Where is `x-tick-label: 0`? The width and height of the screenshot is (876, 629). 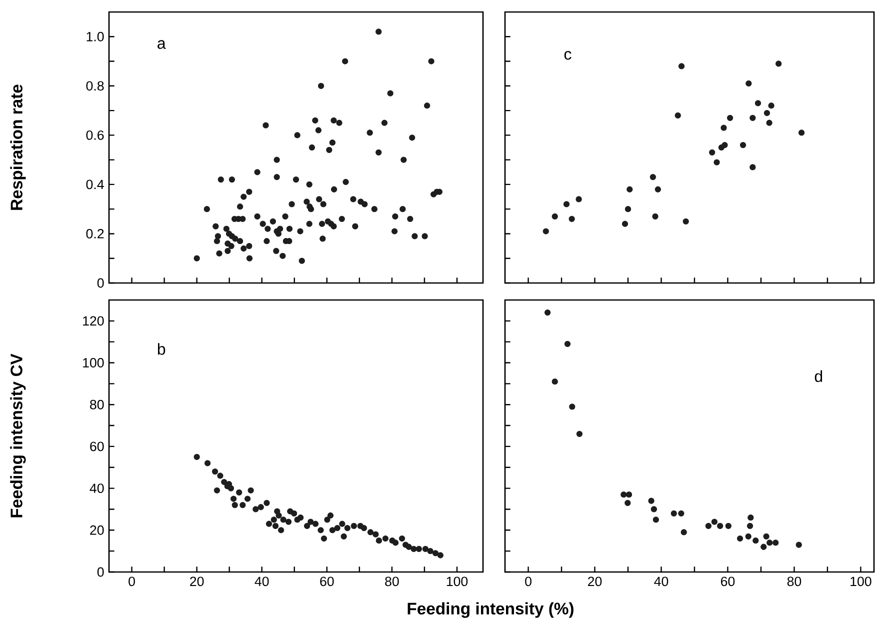
x-tick-label: 0 is located at coordinates (131, 581).